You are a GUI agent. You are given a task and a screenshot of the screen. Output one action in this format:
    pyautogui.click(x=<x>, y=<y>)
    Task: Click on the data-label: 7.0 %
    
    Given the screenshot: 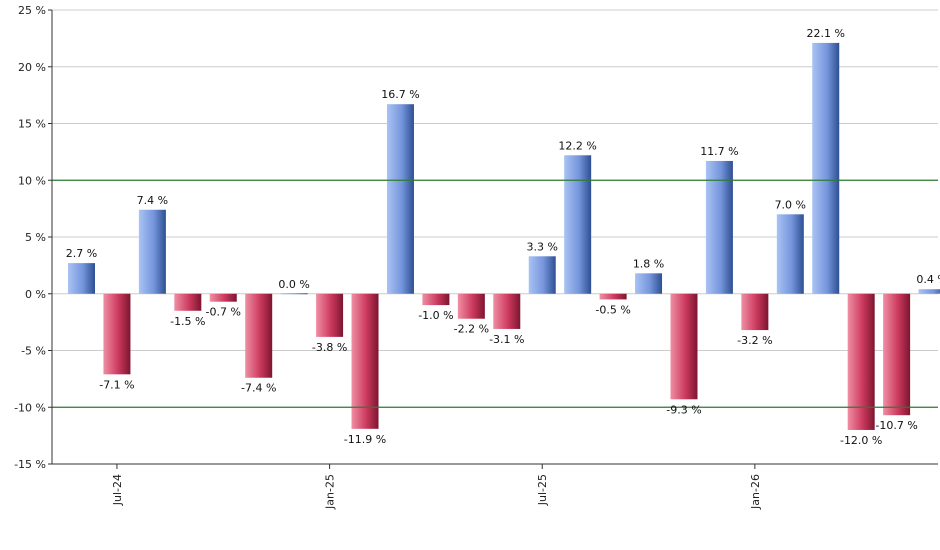 What is the action you would take?
    pyautogui.click(x=790, y=204)
    